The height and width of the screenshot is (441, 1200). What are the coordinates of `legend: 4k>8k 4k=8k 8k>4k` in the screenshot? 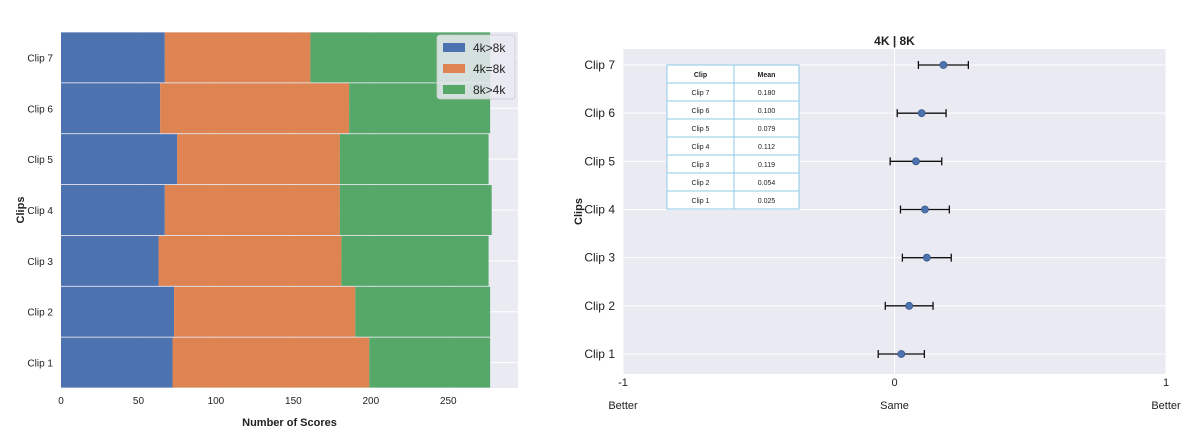 It's located at (476, 67).